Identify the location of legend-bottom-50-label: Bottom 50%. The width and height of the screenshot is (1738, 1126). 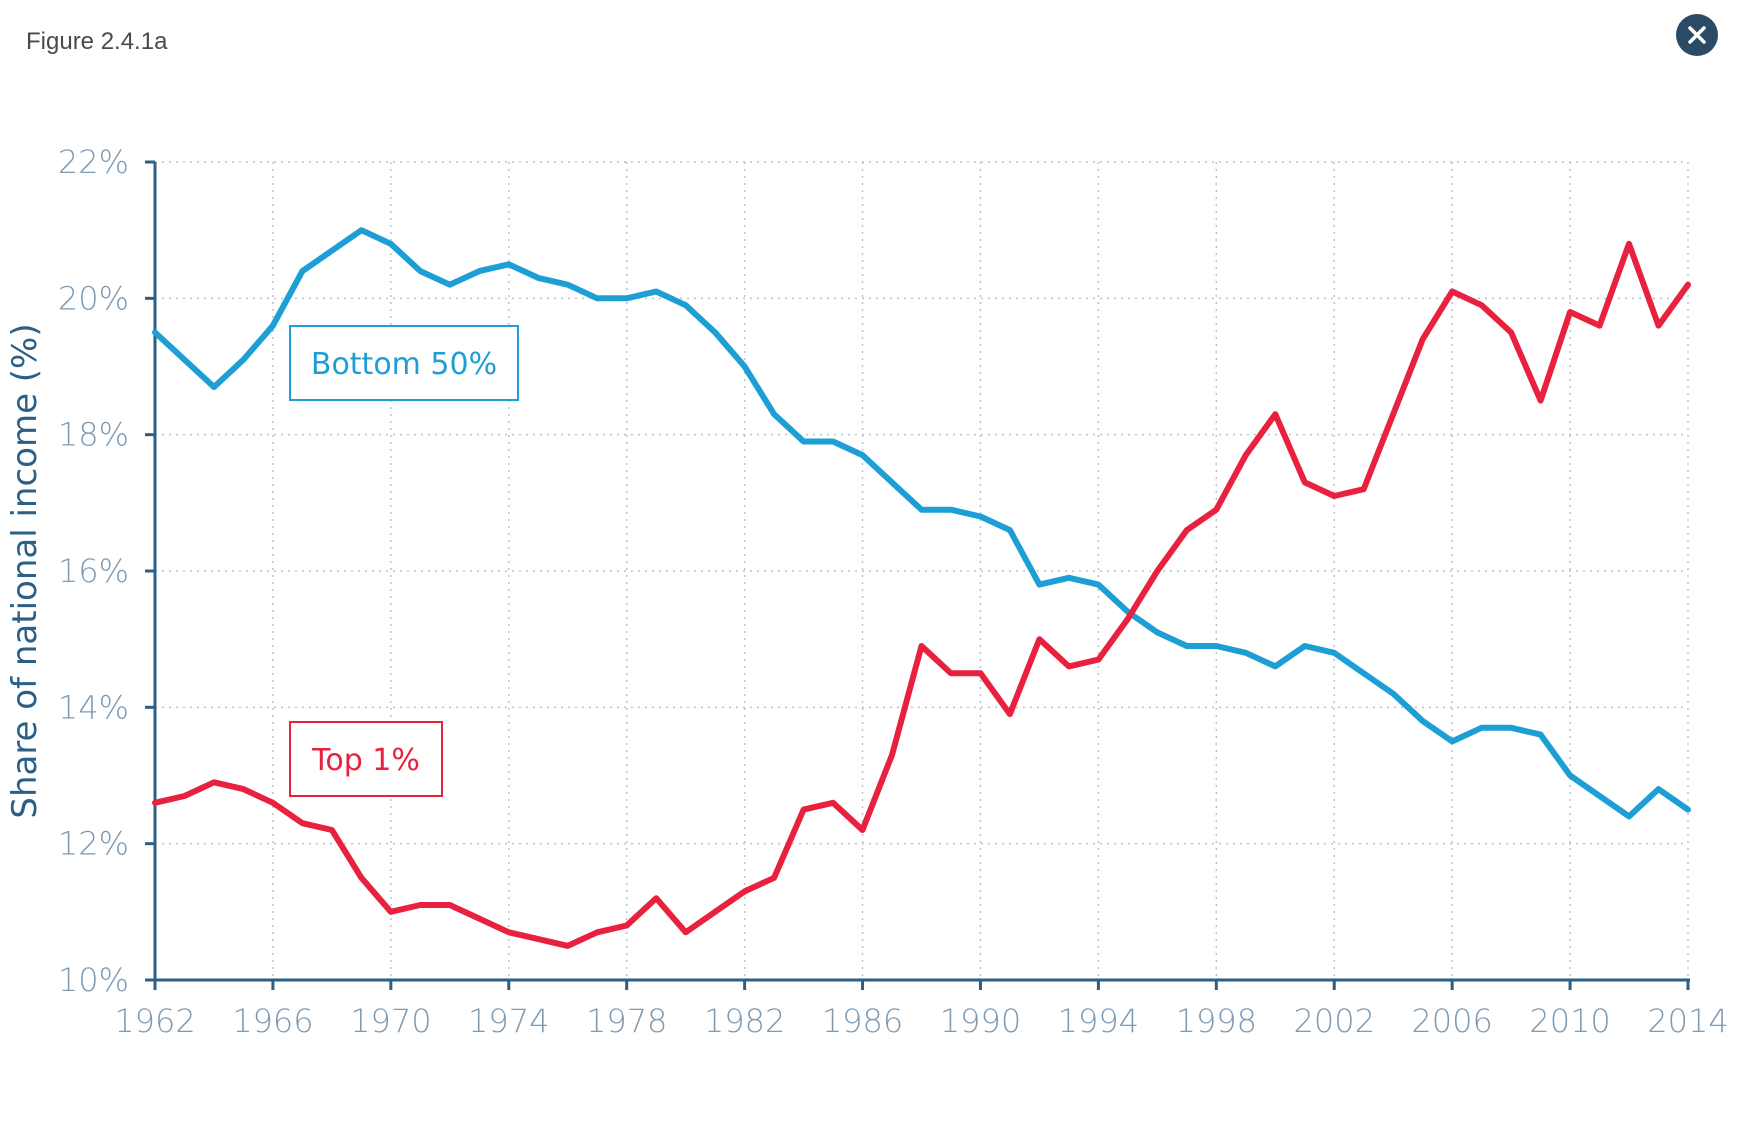
(404, 364).